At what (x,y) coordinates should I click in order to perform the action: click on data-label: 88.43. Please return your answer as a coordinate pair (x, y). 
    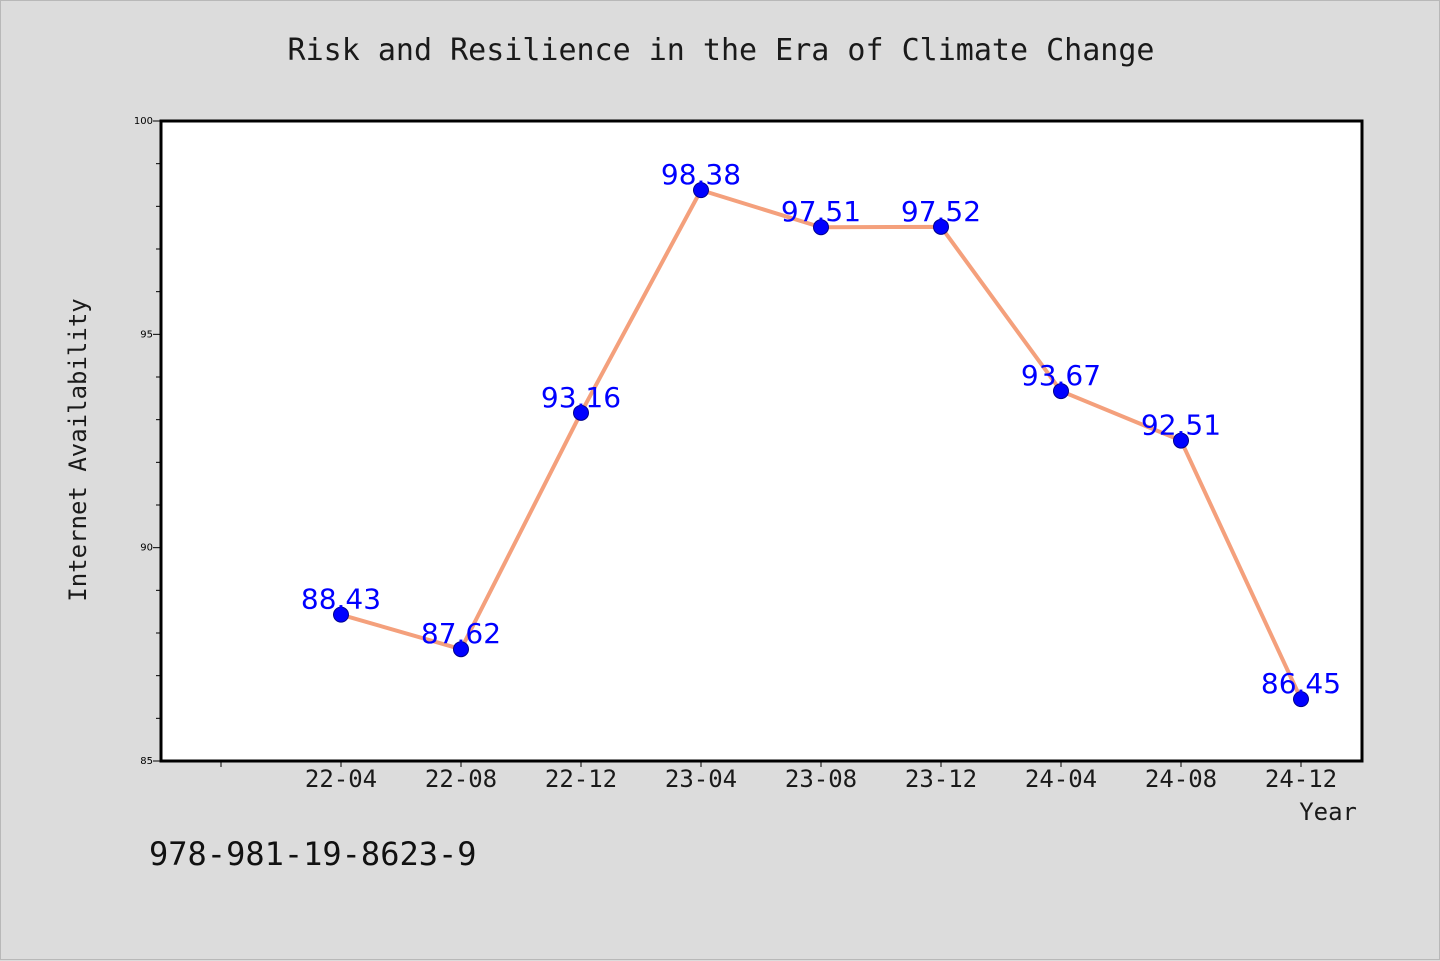
    Looking at the image, I should click on (341, 599).